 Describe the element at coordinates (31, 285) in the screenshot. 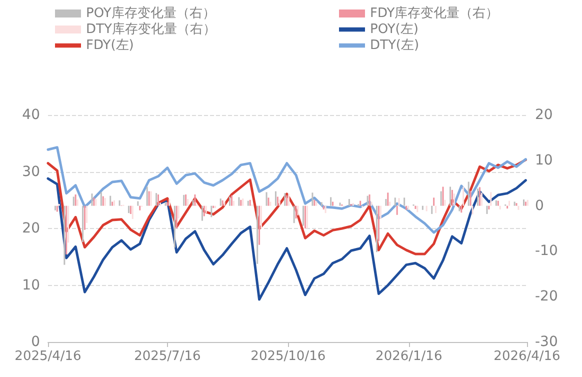

I see `y-tick-label: 10` at that location.